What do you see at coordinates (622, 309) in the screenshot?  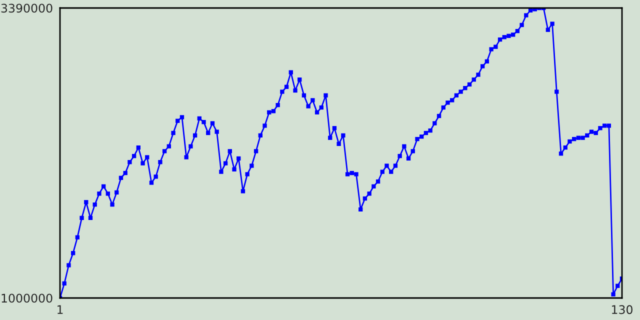 I see `x-tick-label: 130` at bounding box center [622, 309].